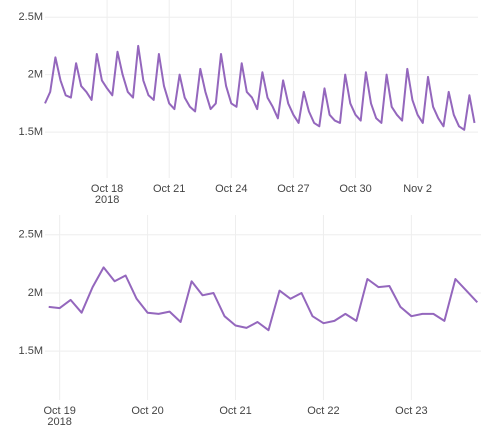 This screenshot has width=484, height=432. Describe the element at coordinates (147, 411) in the screenshot. I see `x-tick-label: Oct 20` at that location.